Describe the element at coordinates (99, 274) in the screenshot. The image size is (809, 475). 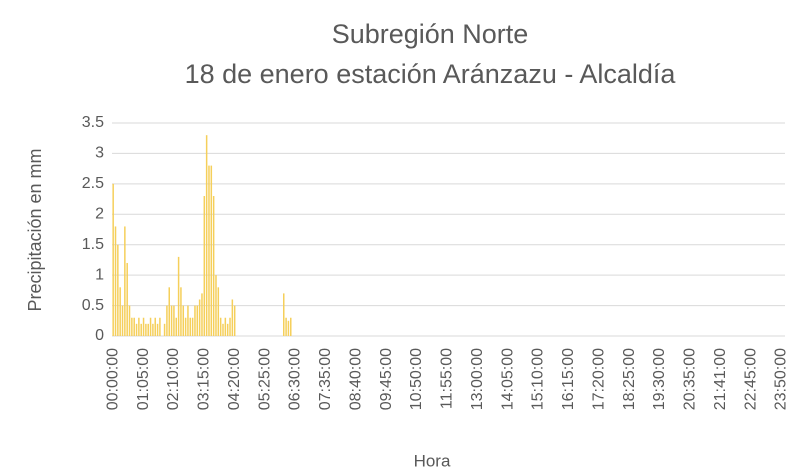
I see `y-tick-label: 1` at that location.